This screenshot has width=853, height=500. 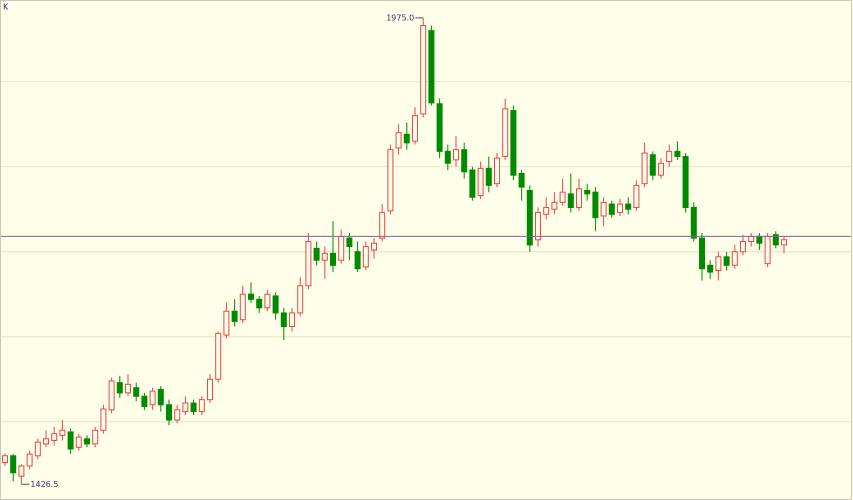 I want to click on annotation-label: 1426.5, so click(x=44, y=484).